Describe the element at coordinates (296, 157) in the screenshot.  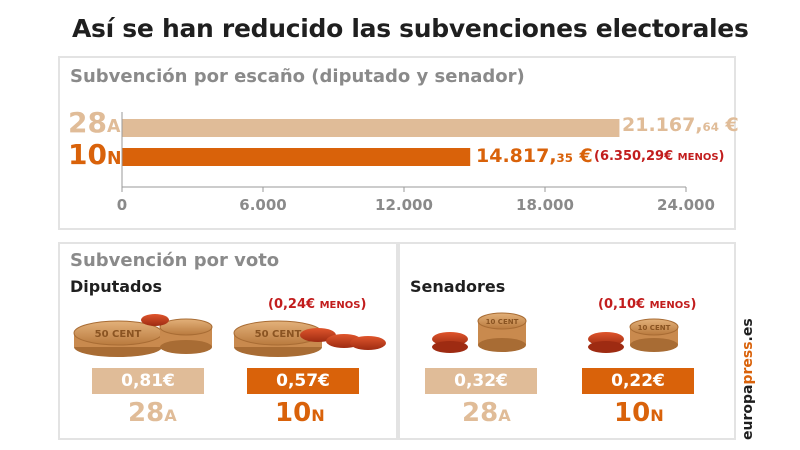
I see `bar-10n` at that location.